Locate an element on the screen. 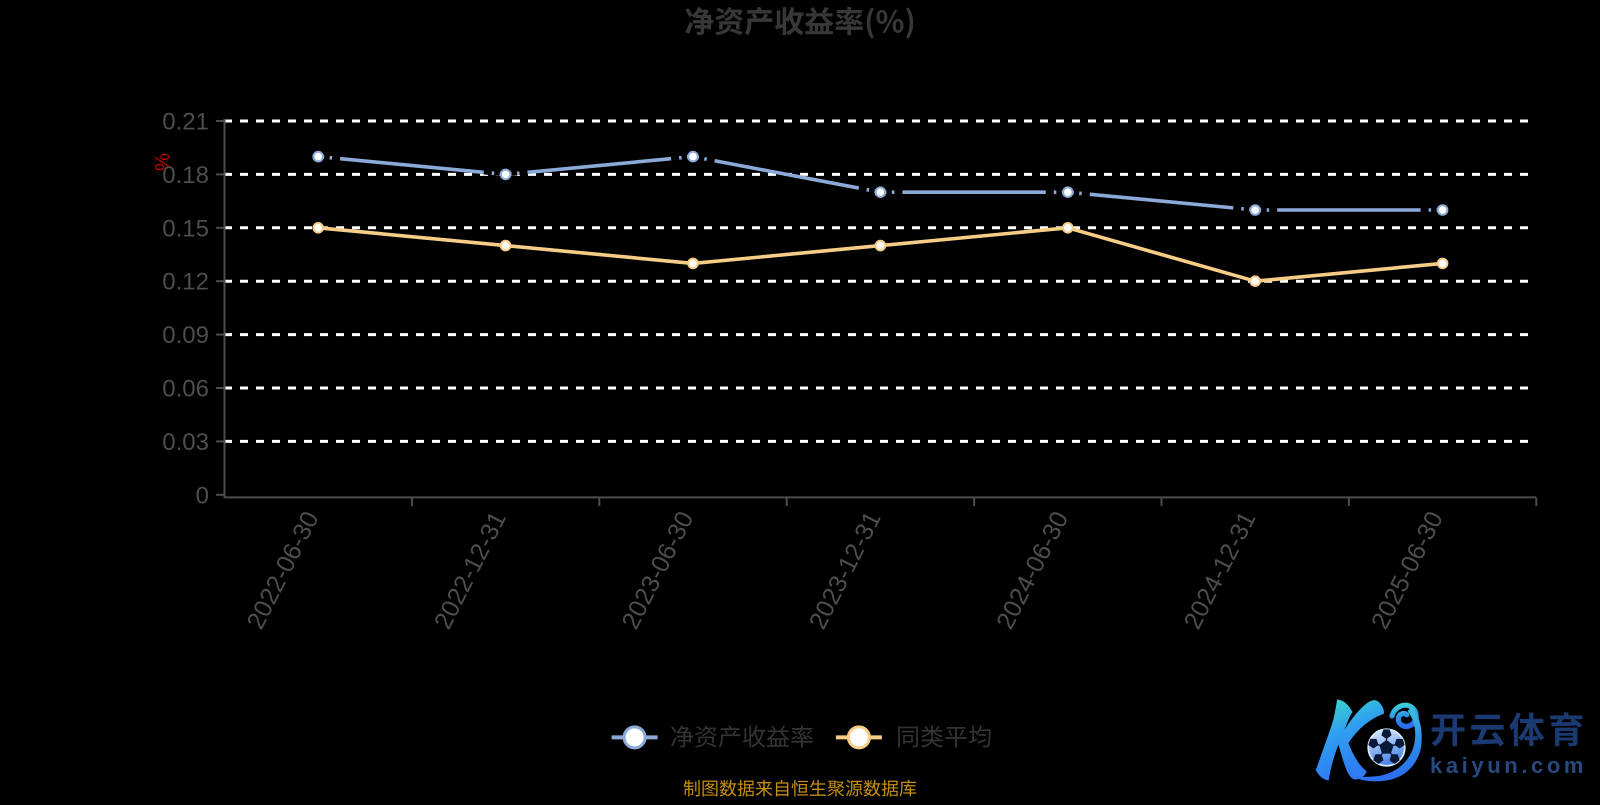 The height and width of the screenshot is (805, 1600). svg-text: 0.09 is located at coordinates (185, 335).